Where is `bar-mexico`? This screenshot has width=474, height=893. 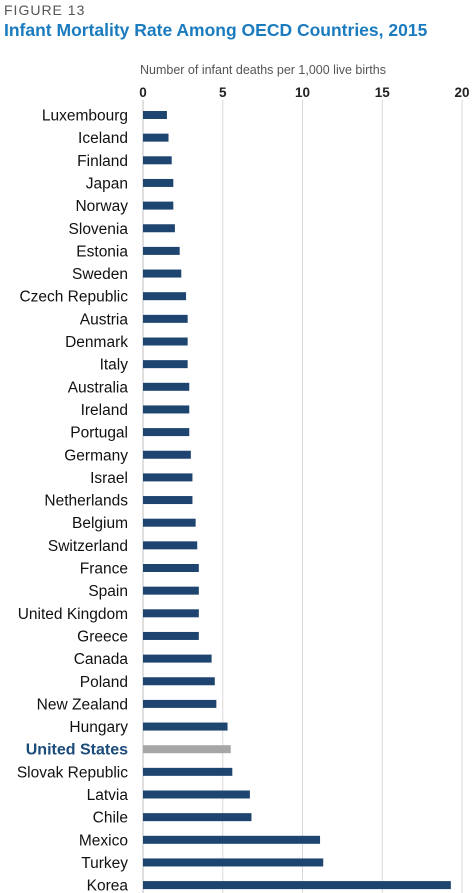 bar-mexico is located at coordinates (232, 839).